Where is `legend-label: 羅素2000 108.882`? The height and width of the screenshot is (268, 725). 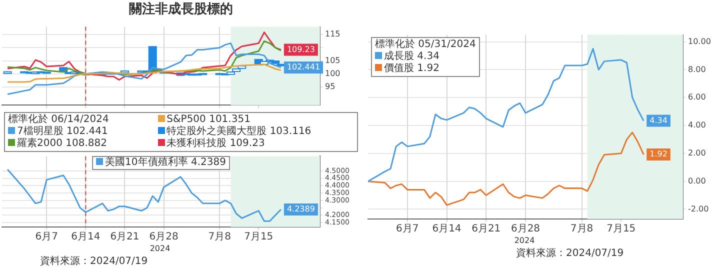 legend-label: 羅素2000 108.882 is located at coordinates (62, 144).